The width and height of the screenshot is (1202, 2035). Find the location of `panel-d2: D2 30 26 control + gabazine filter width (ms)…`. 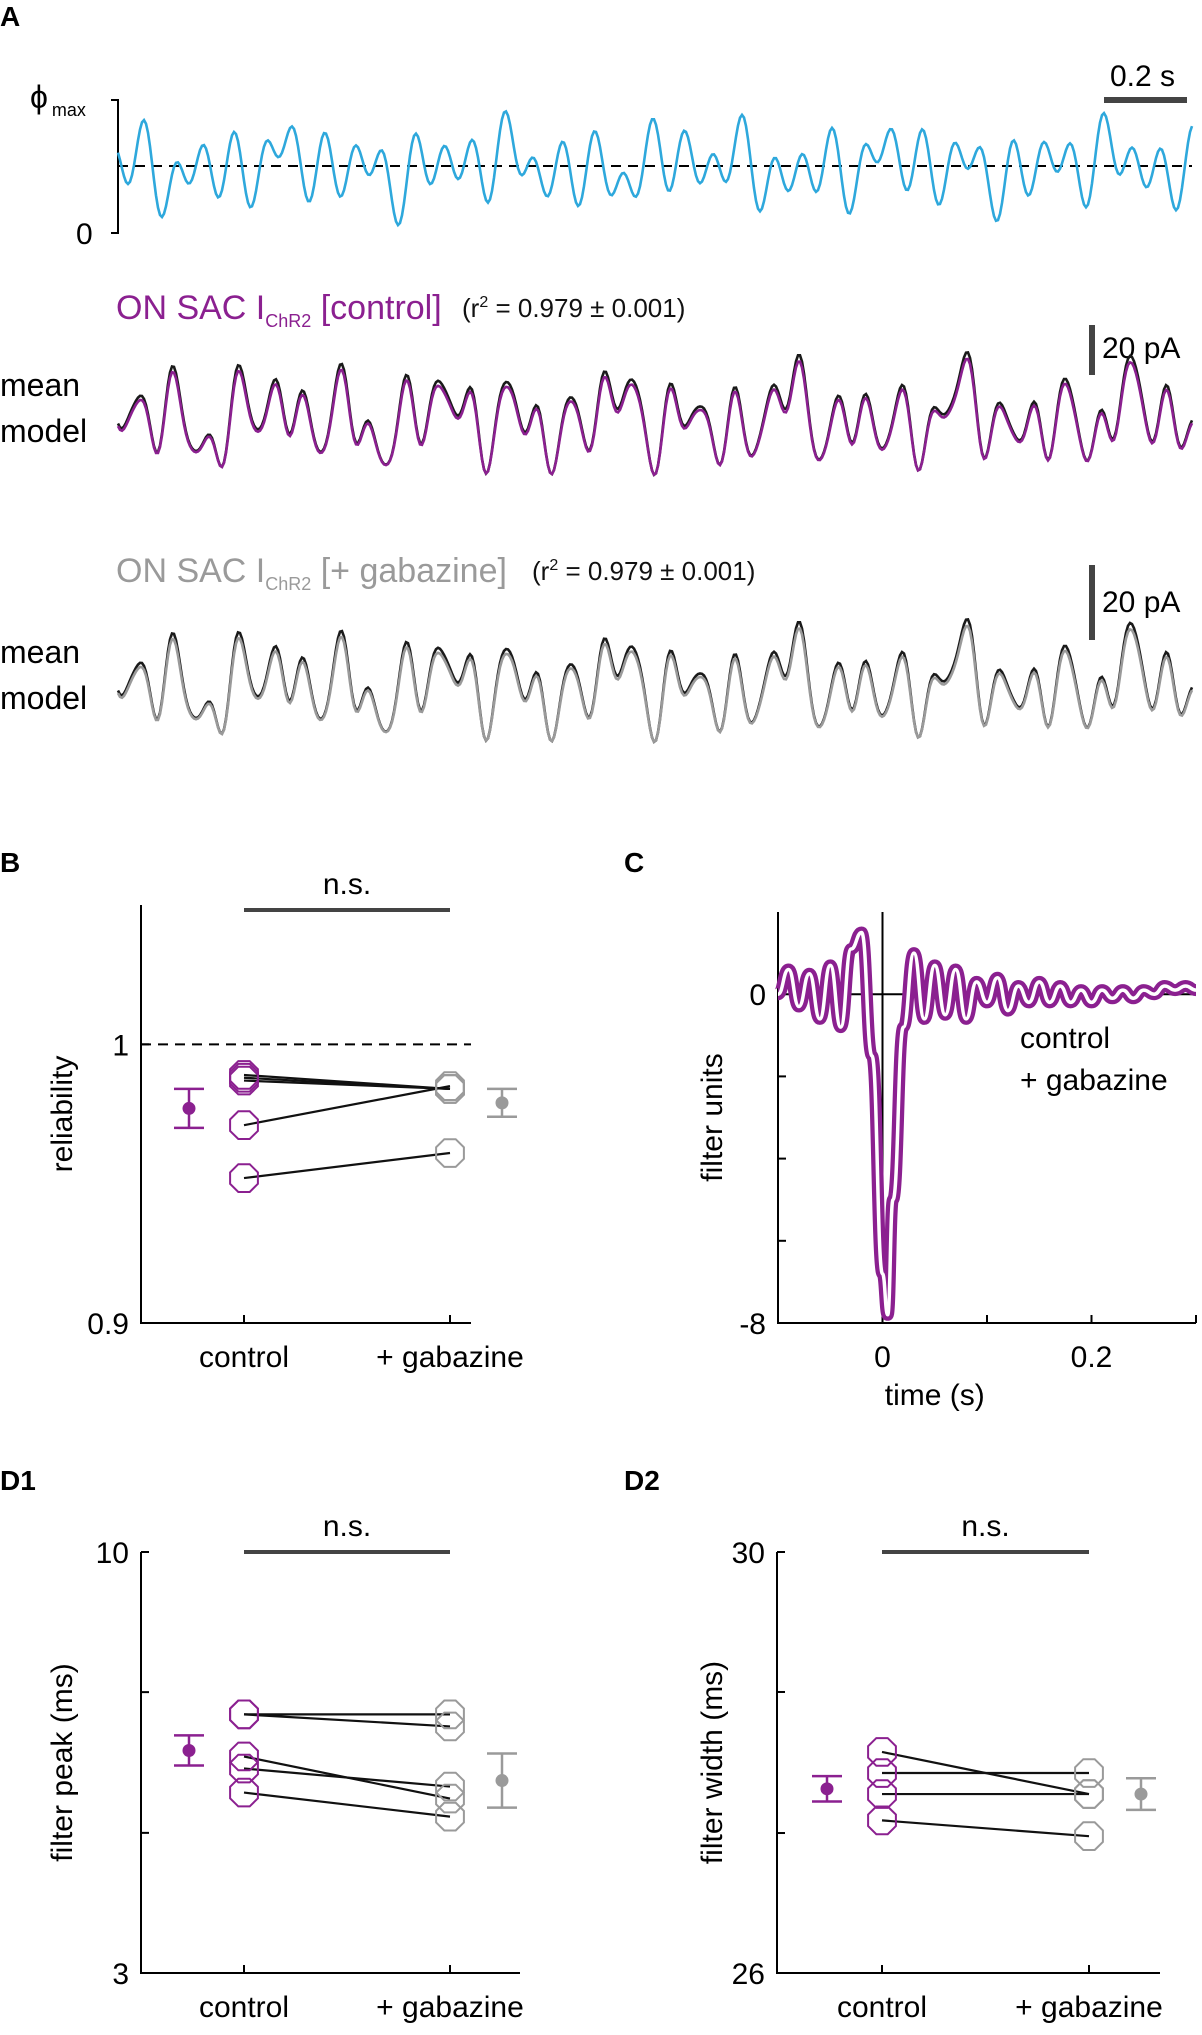

panel-d2: D2 30 26 control + gabazine filter width (ms)… is located at coordinates (893, 1744).